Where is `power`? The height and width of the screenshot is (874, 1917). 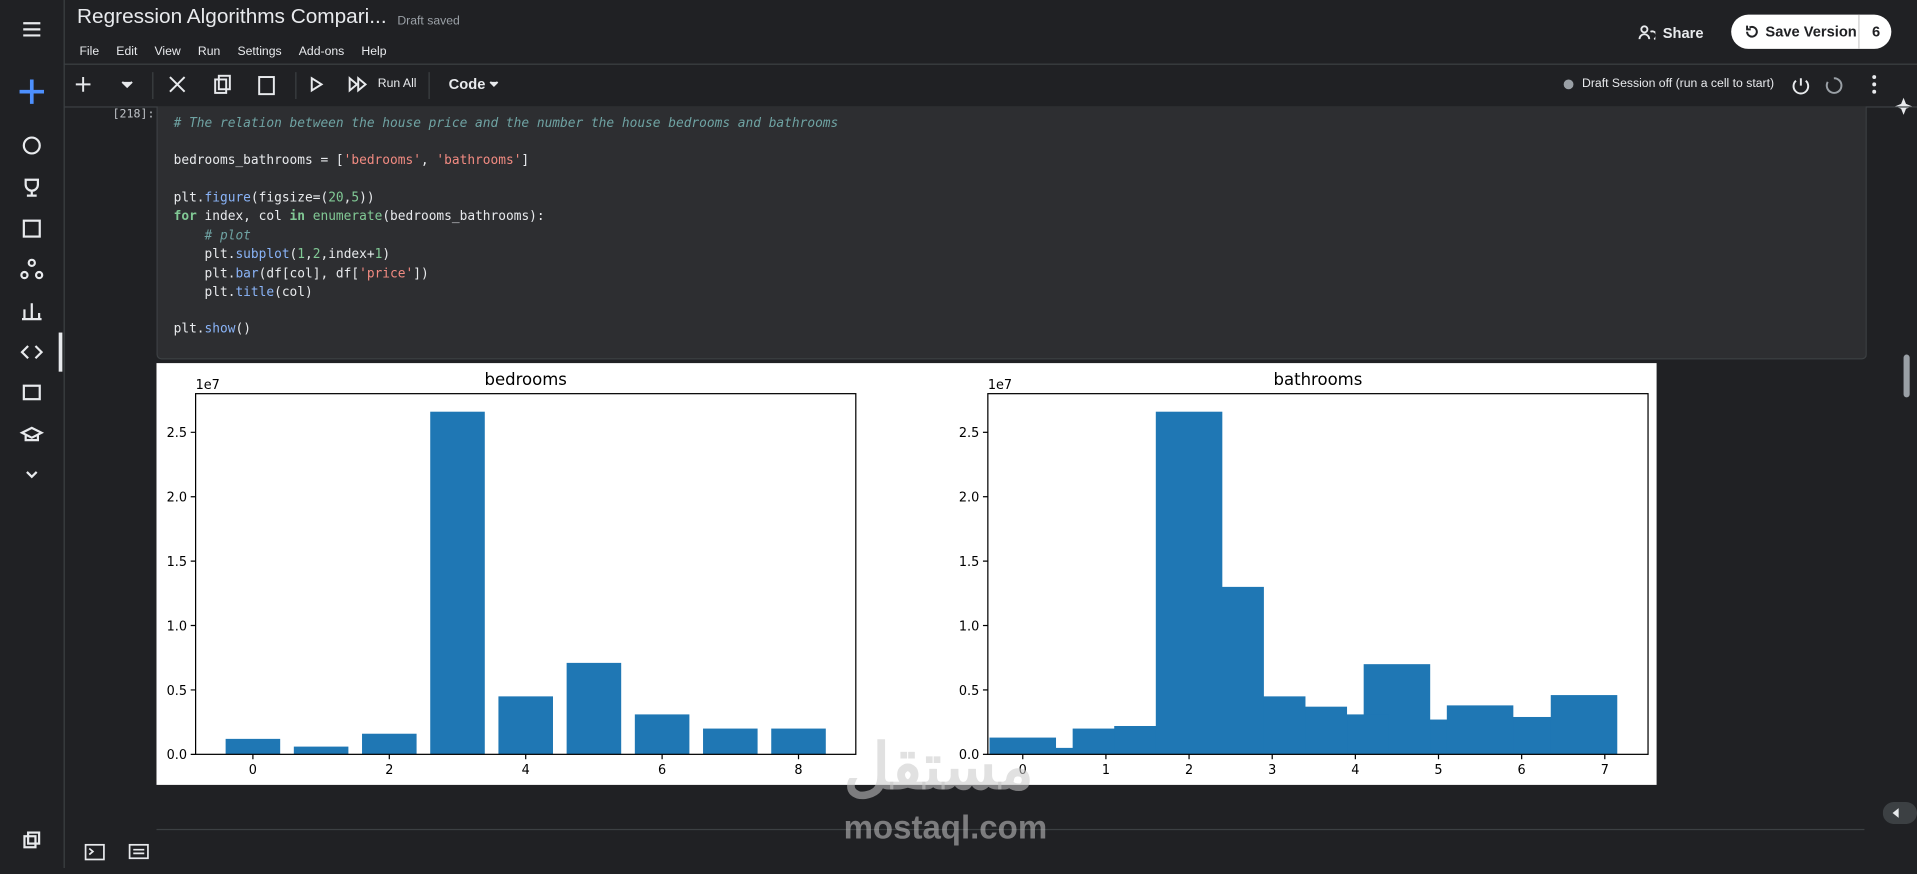
power is located at coordinates (1801, 86).